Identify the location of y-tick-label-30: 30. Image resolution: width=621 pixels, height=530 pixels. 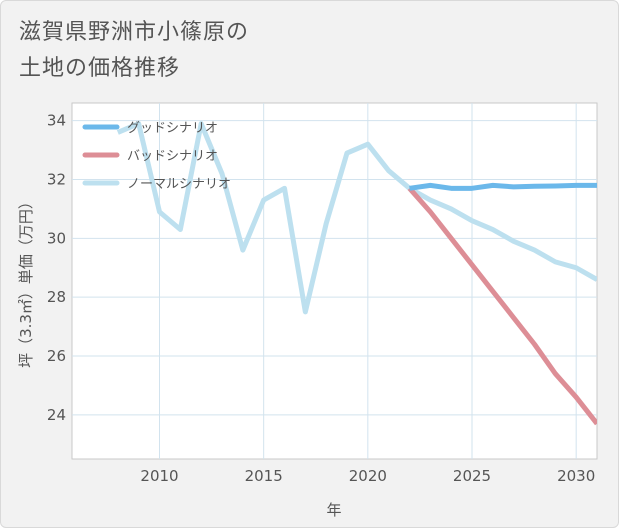
(56, 238).